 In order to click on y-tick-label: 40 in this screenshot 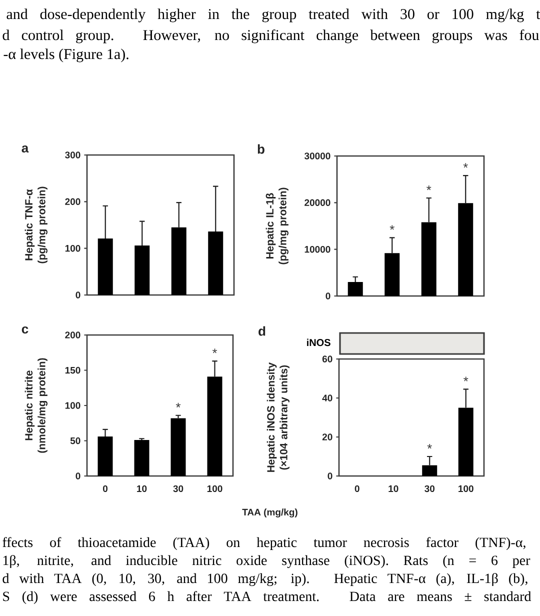, I will do `click(327, 398)`.